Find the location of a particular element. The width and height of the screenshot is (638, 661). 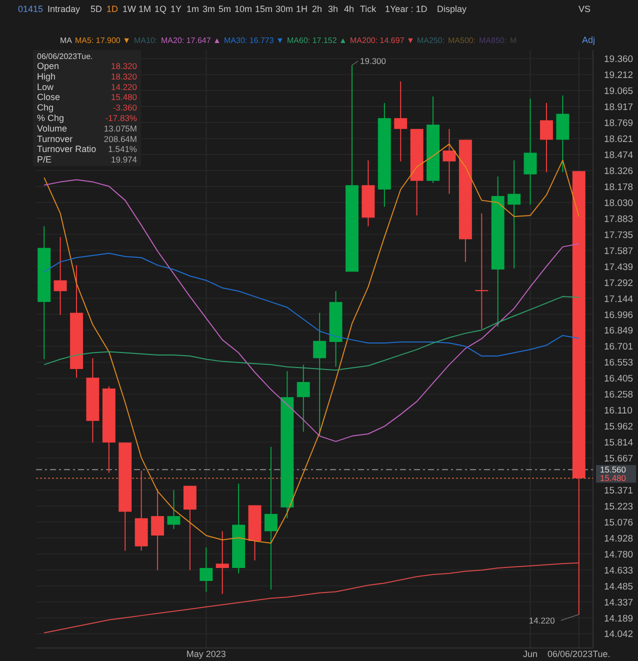

y-tick-label: 19.212 is located at coordinates (619, 76).